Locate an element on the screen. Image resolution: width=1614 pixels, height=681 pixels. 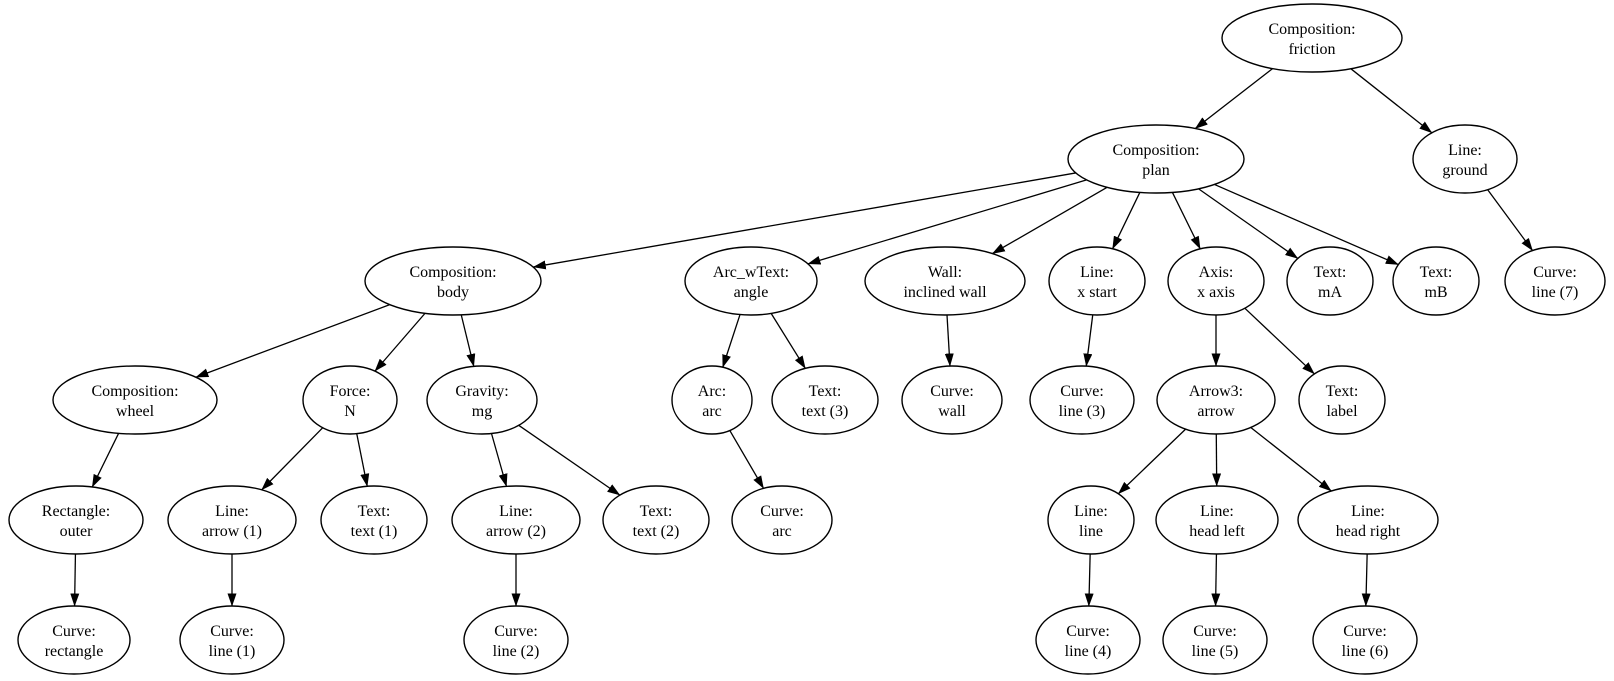
node-type-label: Rectangle: is located at coordinates (76, 511).